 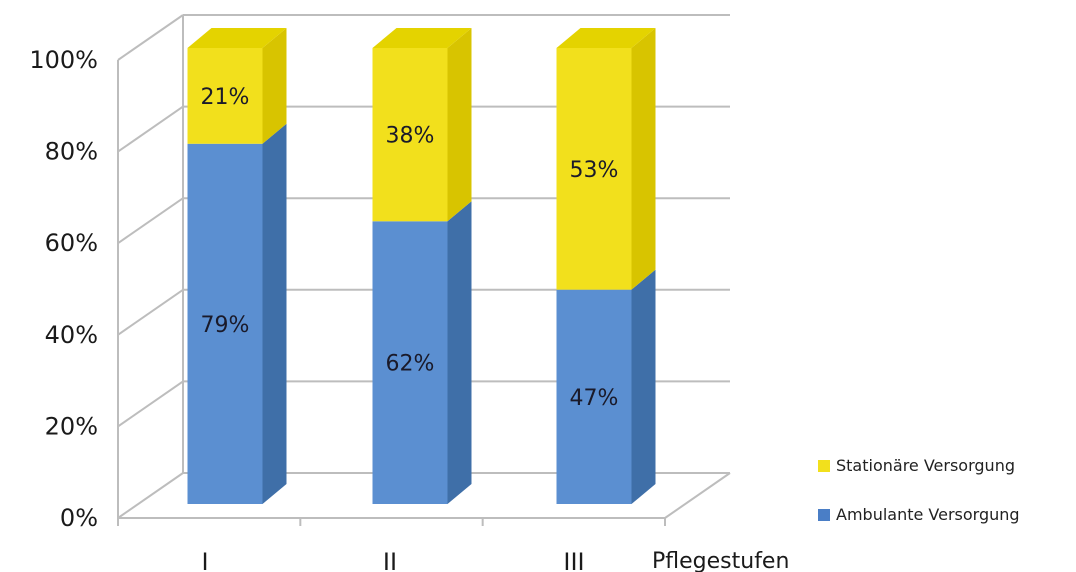 I want to click on y-tick-label-2: 40%, so click(x=71, y=335).